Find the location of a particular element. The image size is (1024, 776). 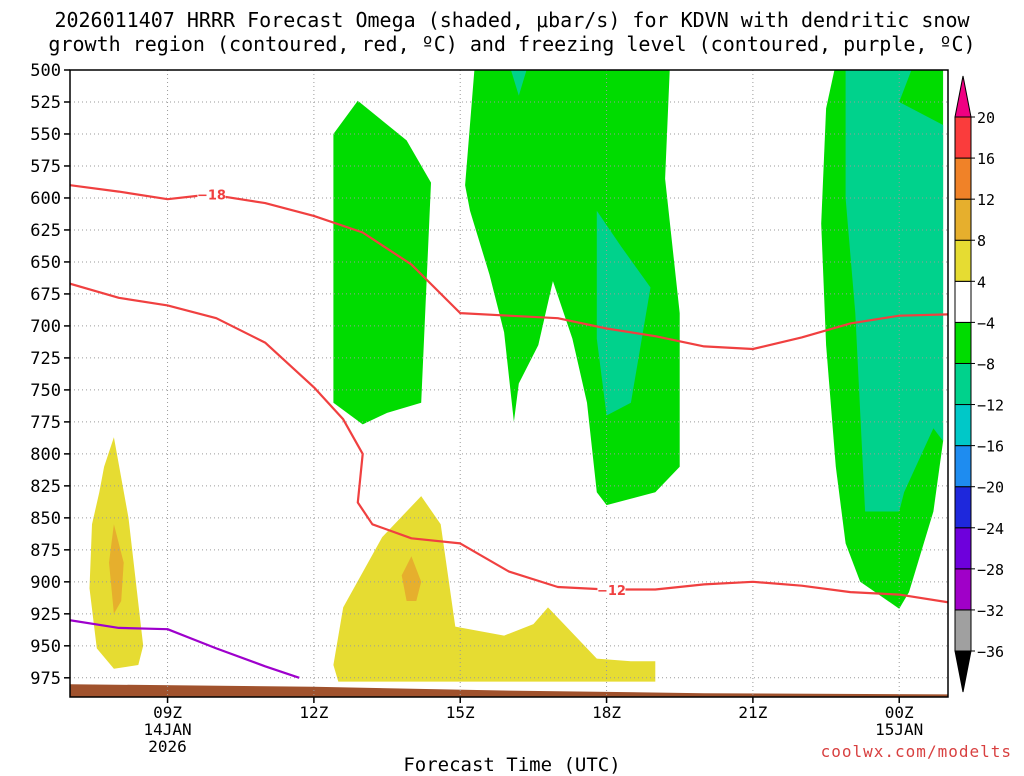

colorbar-label-0: 20 is located at coordinates (986, 118).